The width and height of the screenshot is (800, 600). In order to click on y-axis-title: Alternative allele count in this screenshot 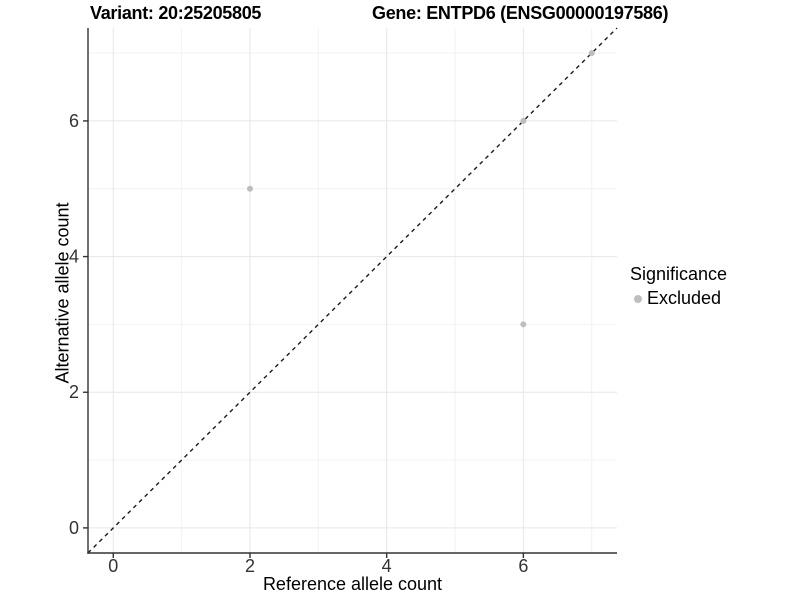, I will do `click(62, 293)`.